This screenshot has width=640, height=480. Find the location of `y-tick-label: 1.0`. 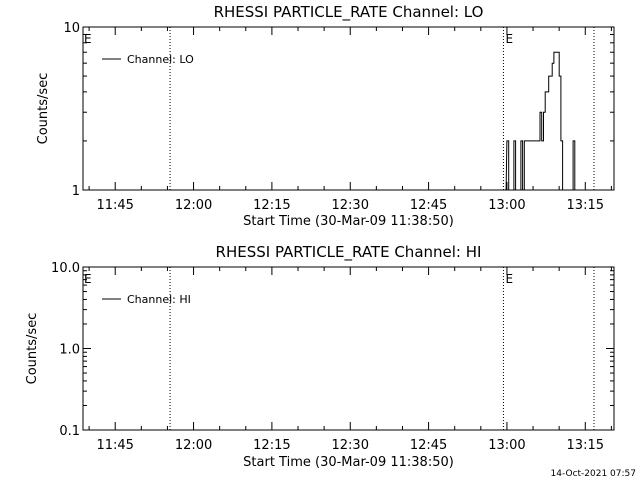

y-tick-label: 1.0 is located at coordinates (69, 350).